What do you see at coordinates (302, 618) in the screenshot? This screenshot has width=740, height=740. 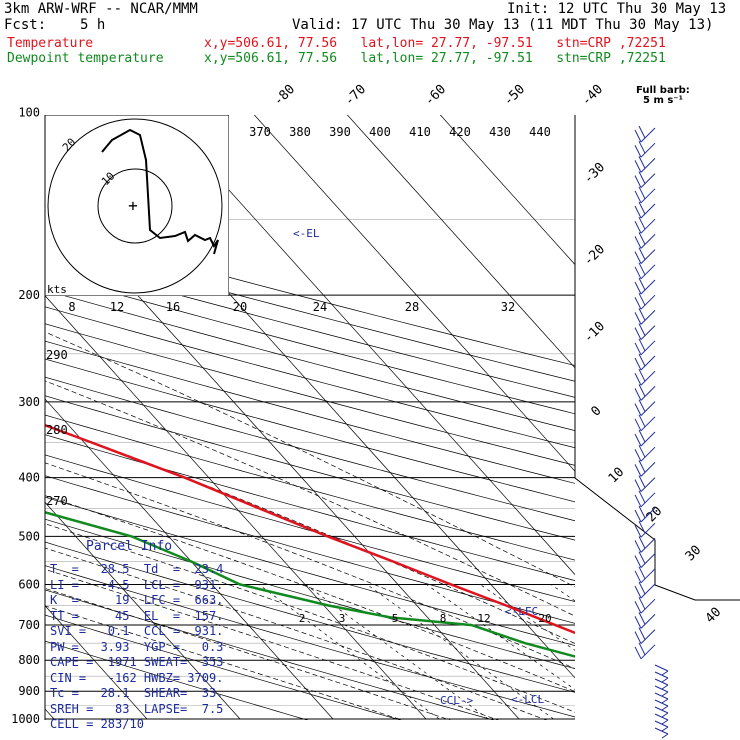 I see `mixing-ratio-label: 2` at bounding box center [302, 618].